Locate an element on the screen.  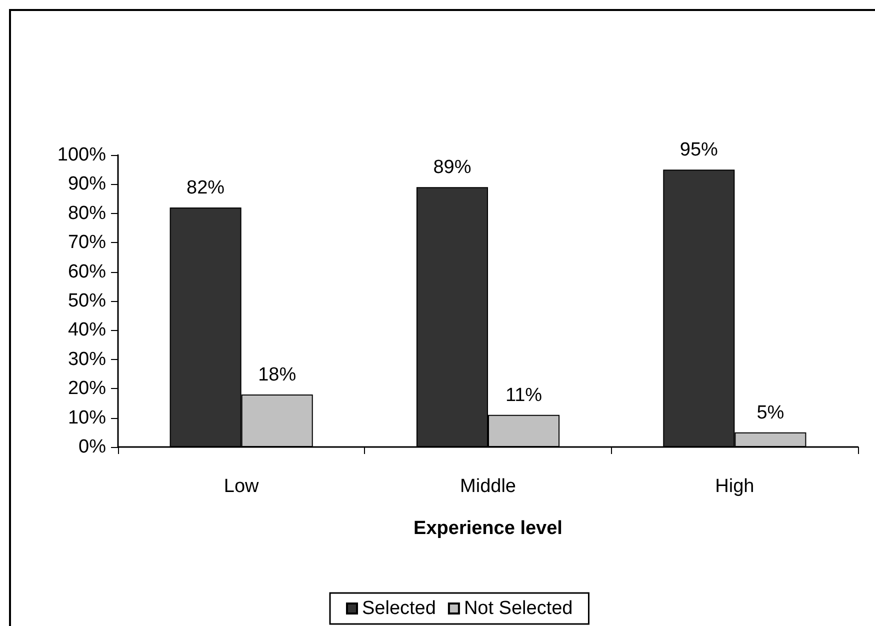
y-tick-label: 50% is located at coordinates (87, 301).